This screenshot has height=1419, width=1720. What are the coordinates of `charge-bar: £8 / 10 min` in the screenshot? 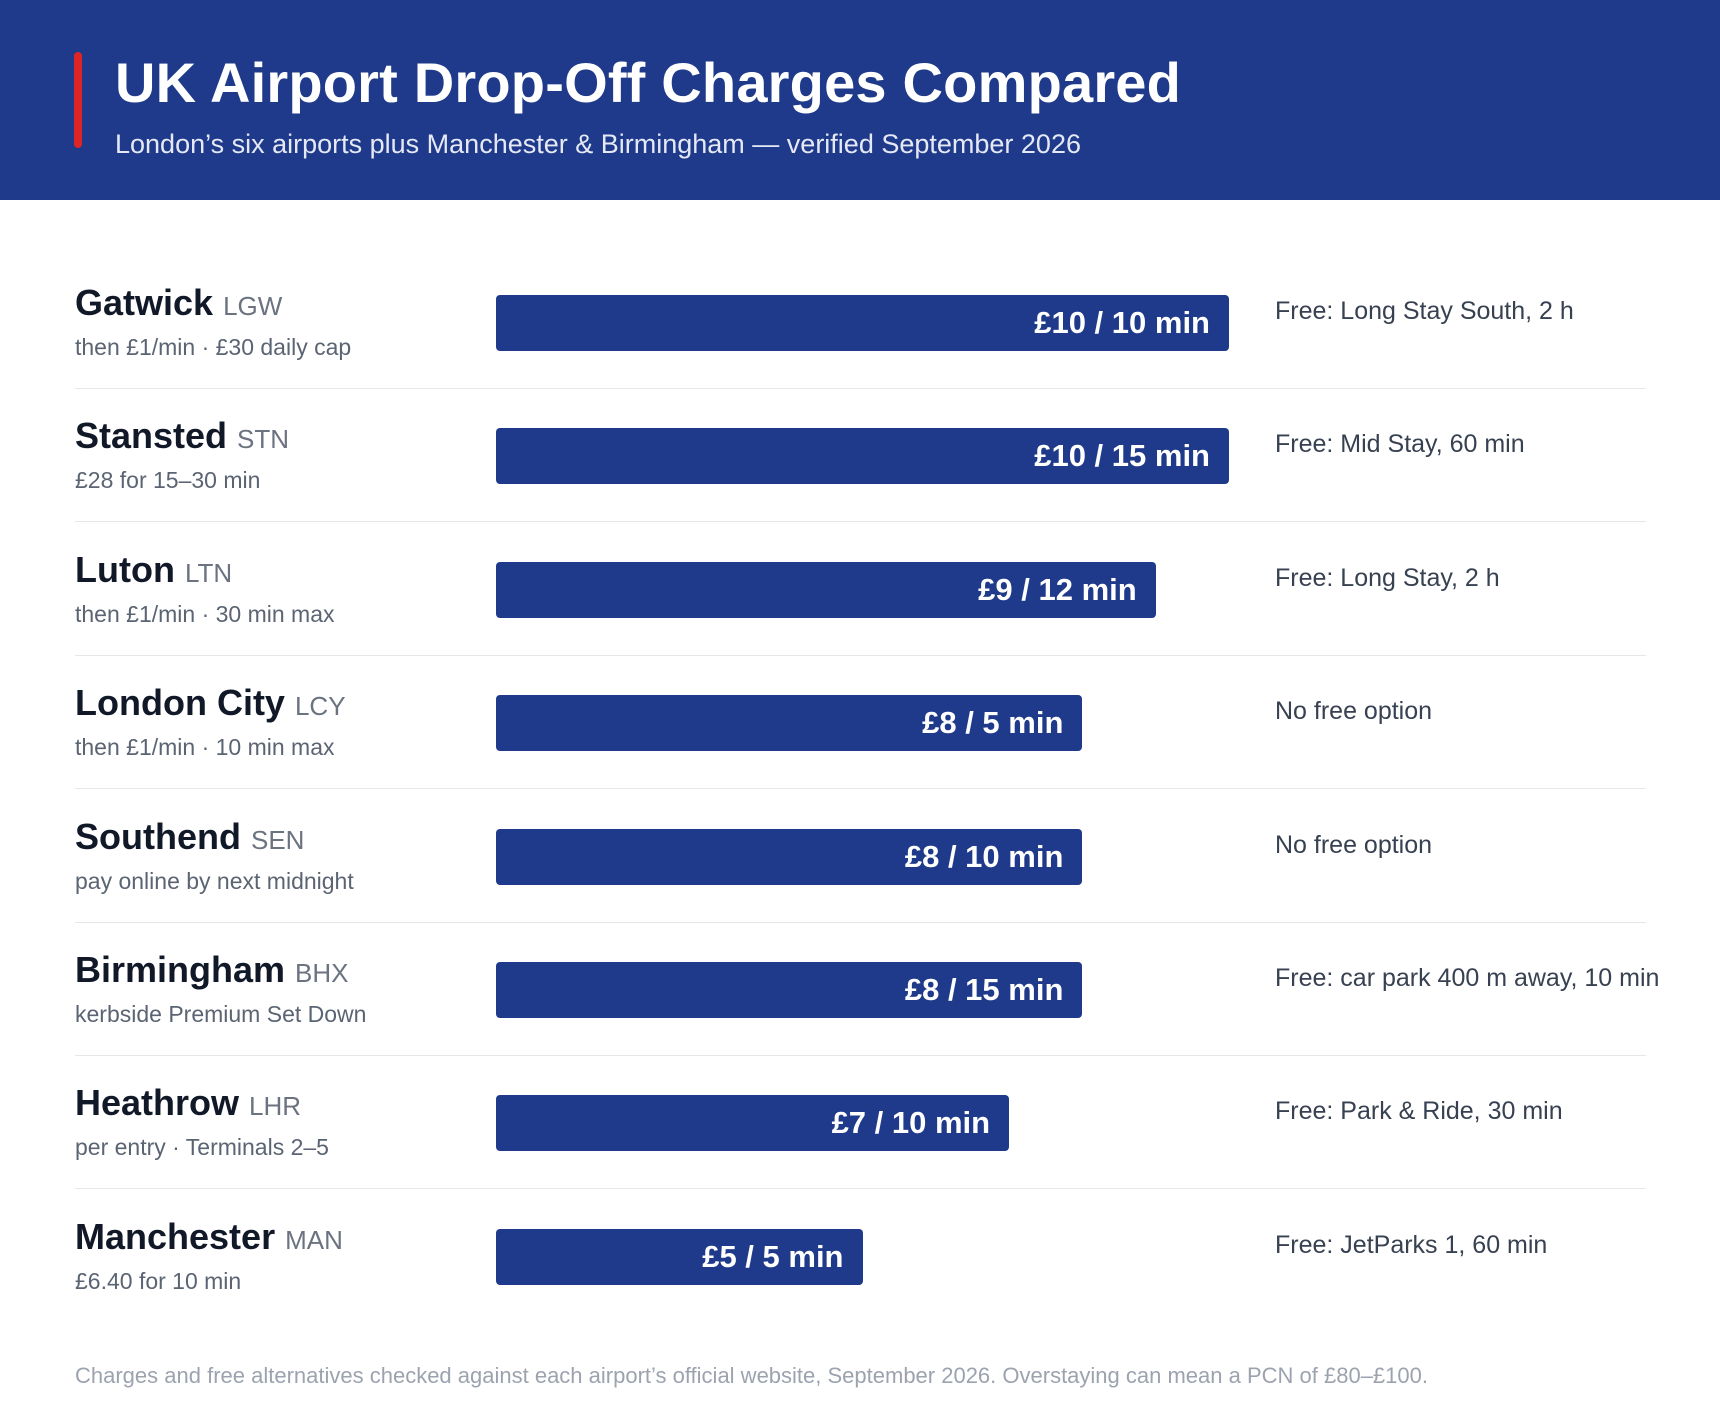 It's located at (789, 856).